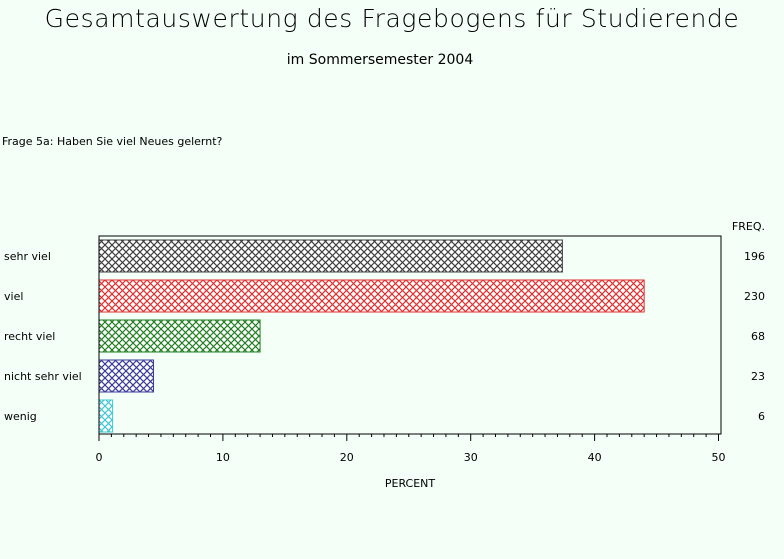  I want to click on x-tick-label: 30, so click(471, 457).